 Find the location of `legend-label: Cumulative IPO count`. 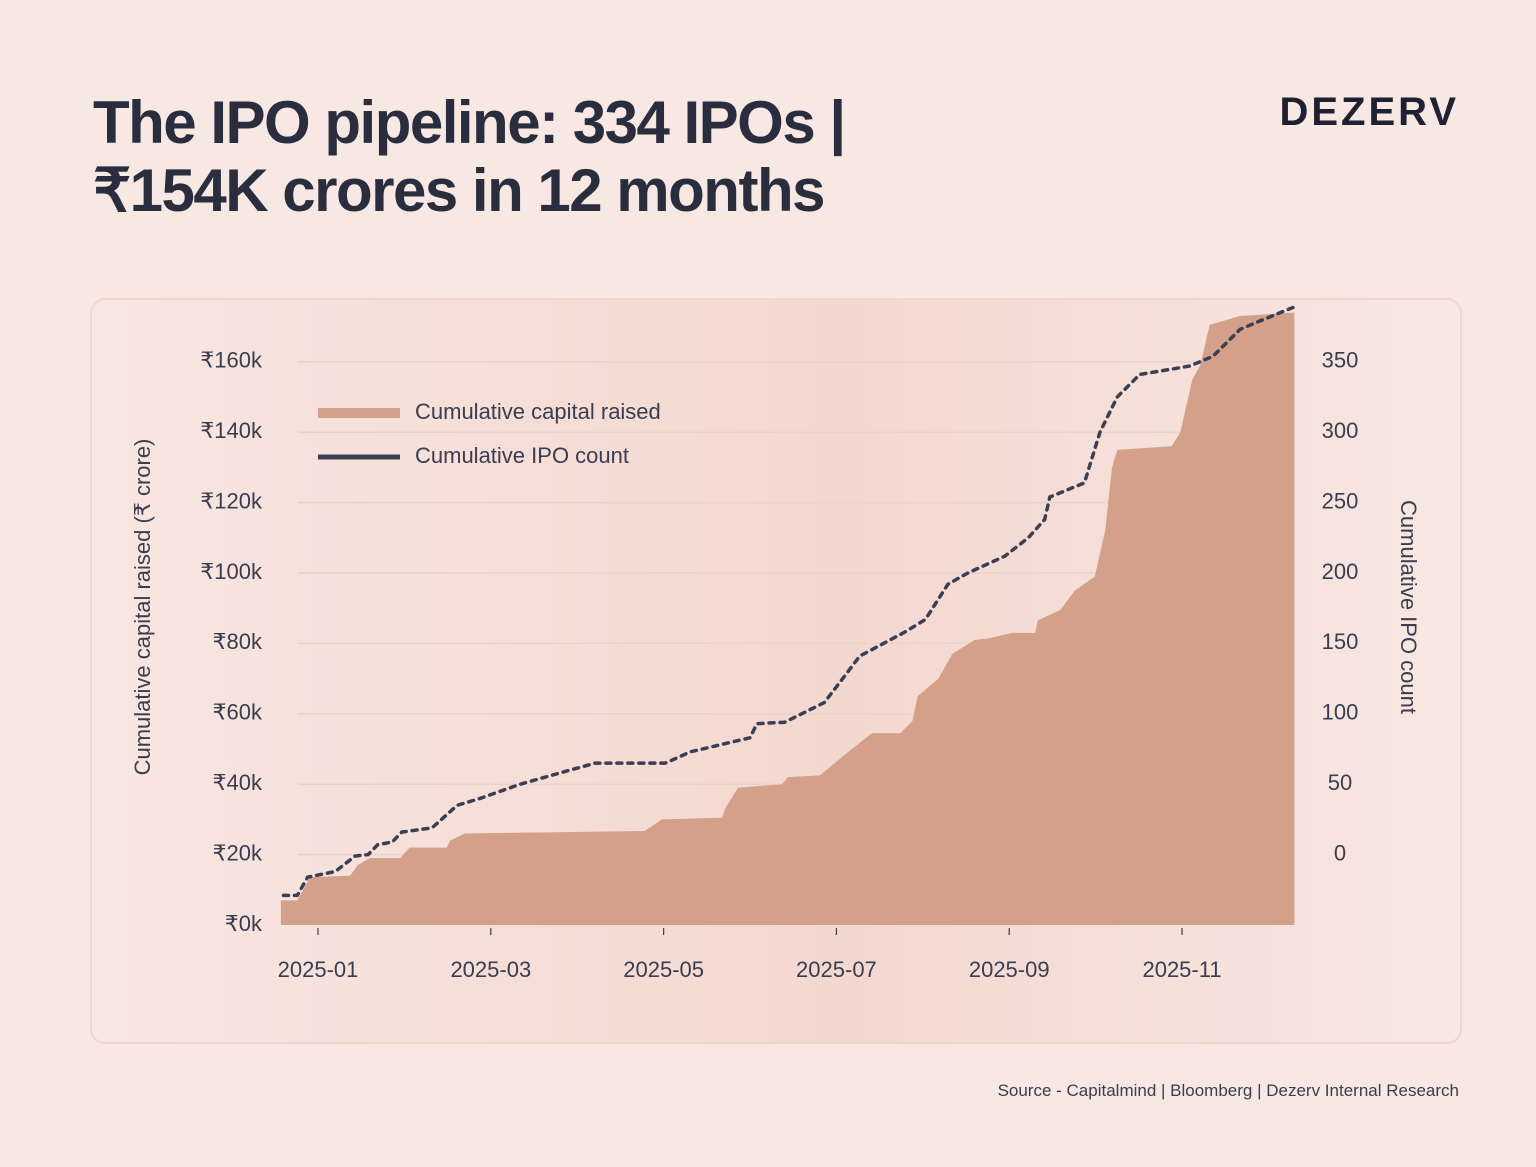

legend-label: Cumulative IPO count is located at coordinates (522, 455).